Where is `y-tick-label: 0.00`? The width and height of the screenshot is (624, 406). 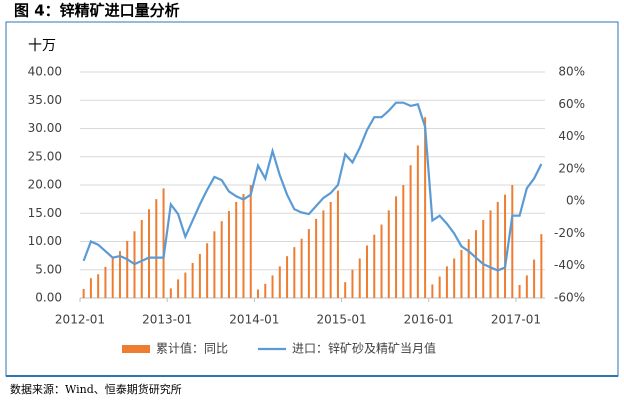
y-tick-label: 0.00 is located at coordinates (48, 298).